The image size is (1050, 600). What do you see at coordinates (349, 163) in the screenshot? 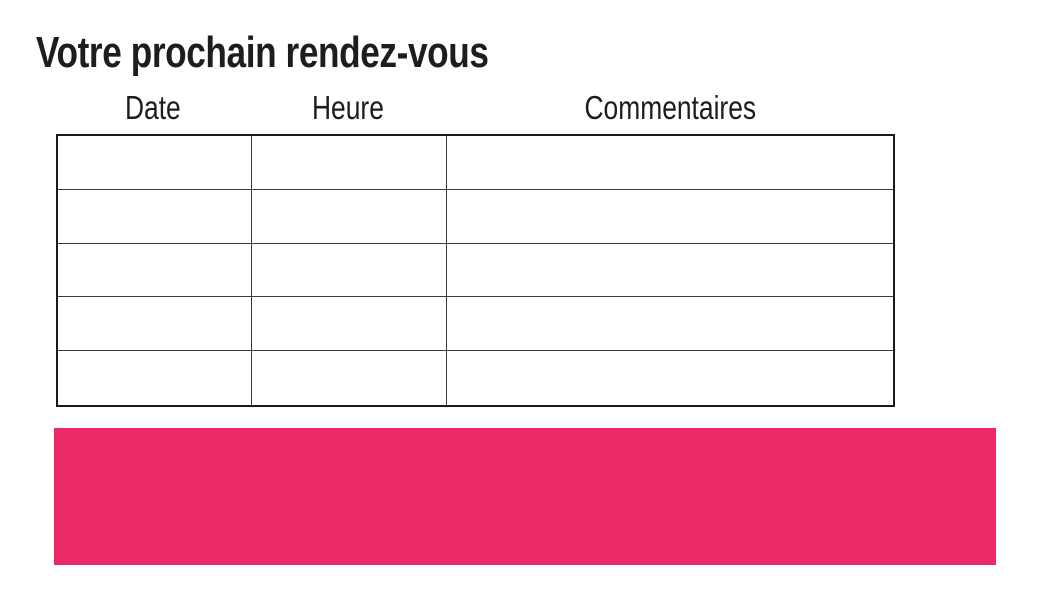
I see `table-cell-heure-row1` at bounding box center [349, 163].